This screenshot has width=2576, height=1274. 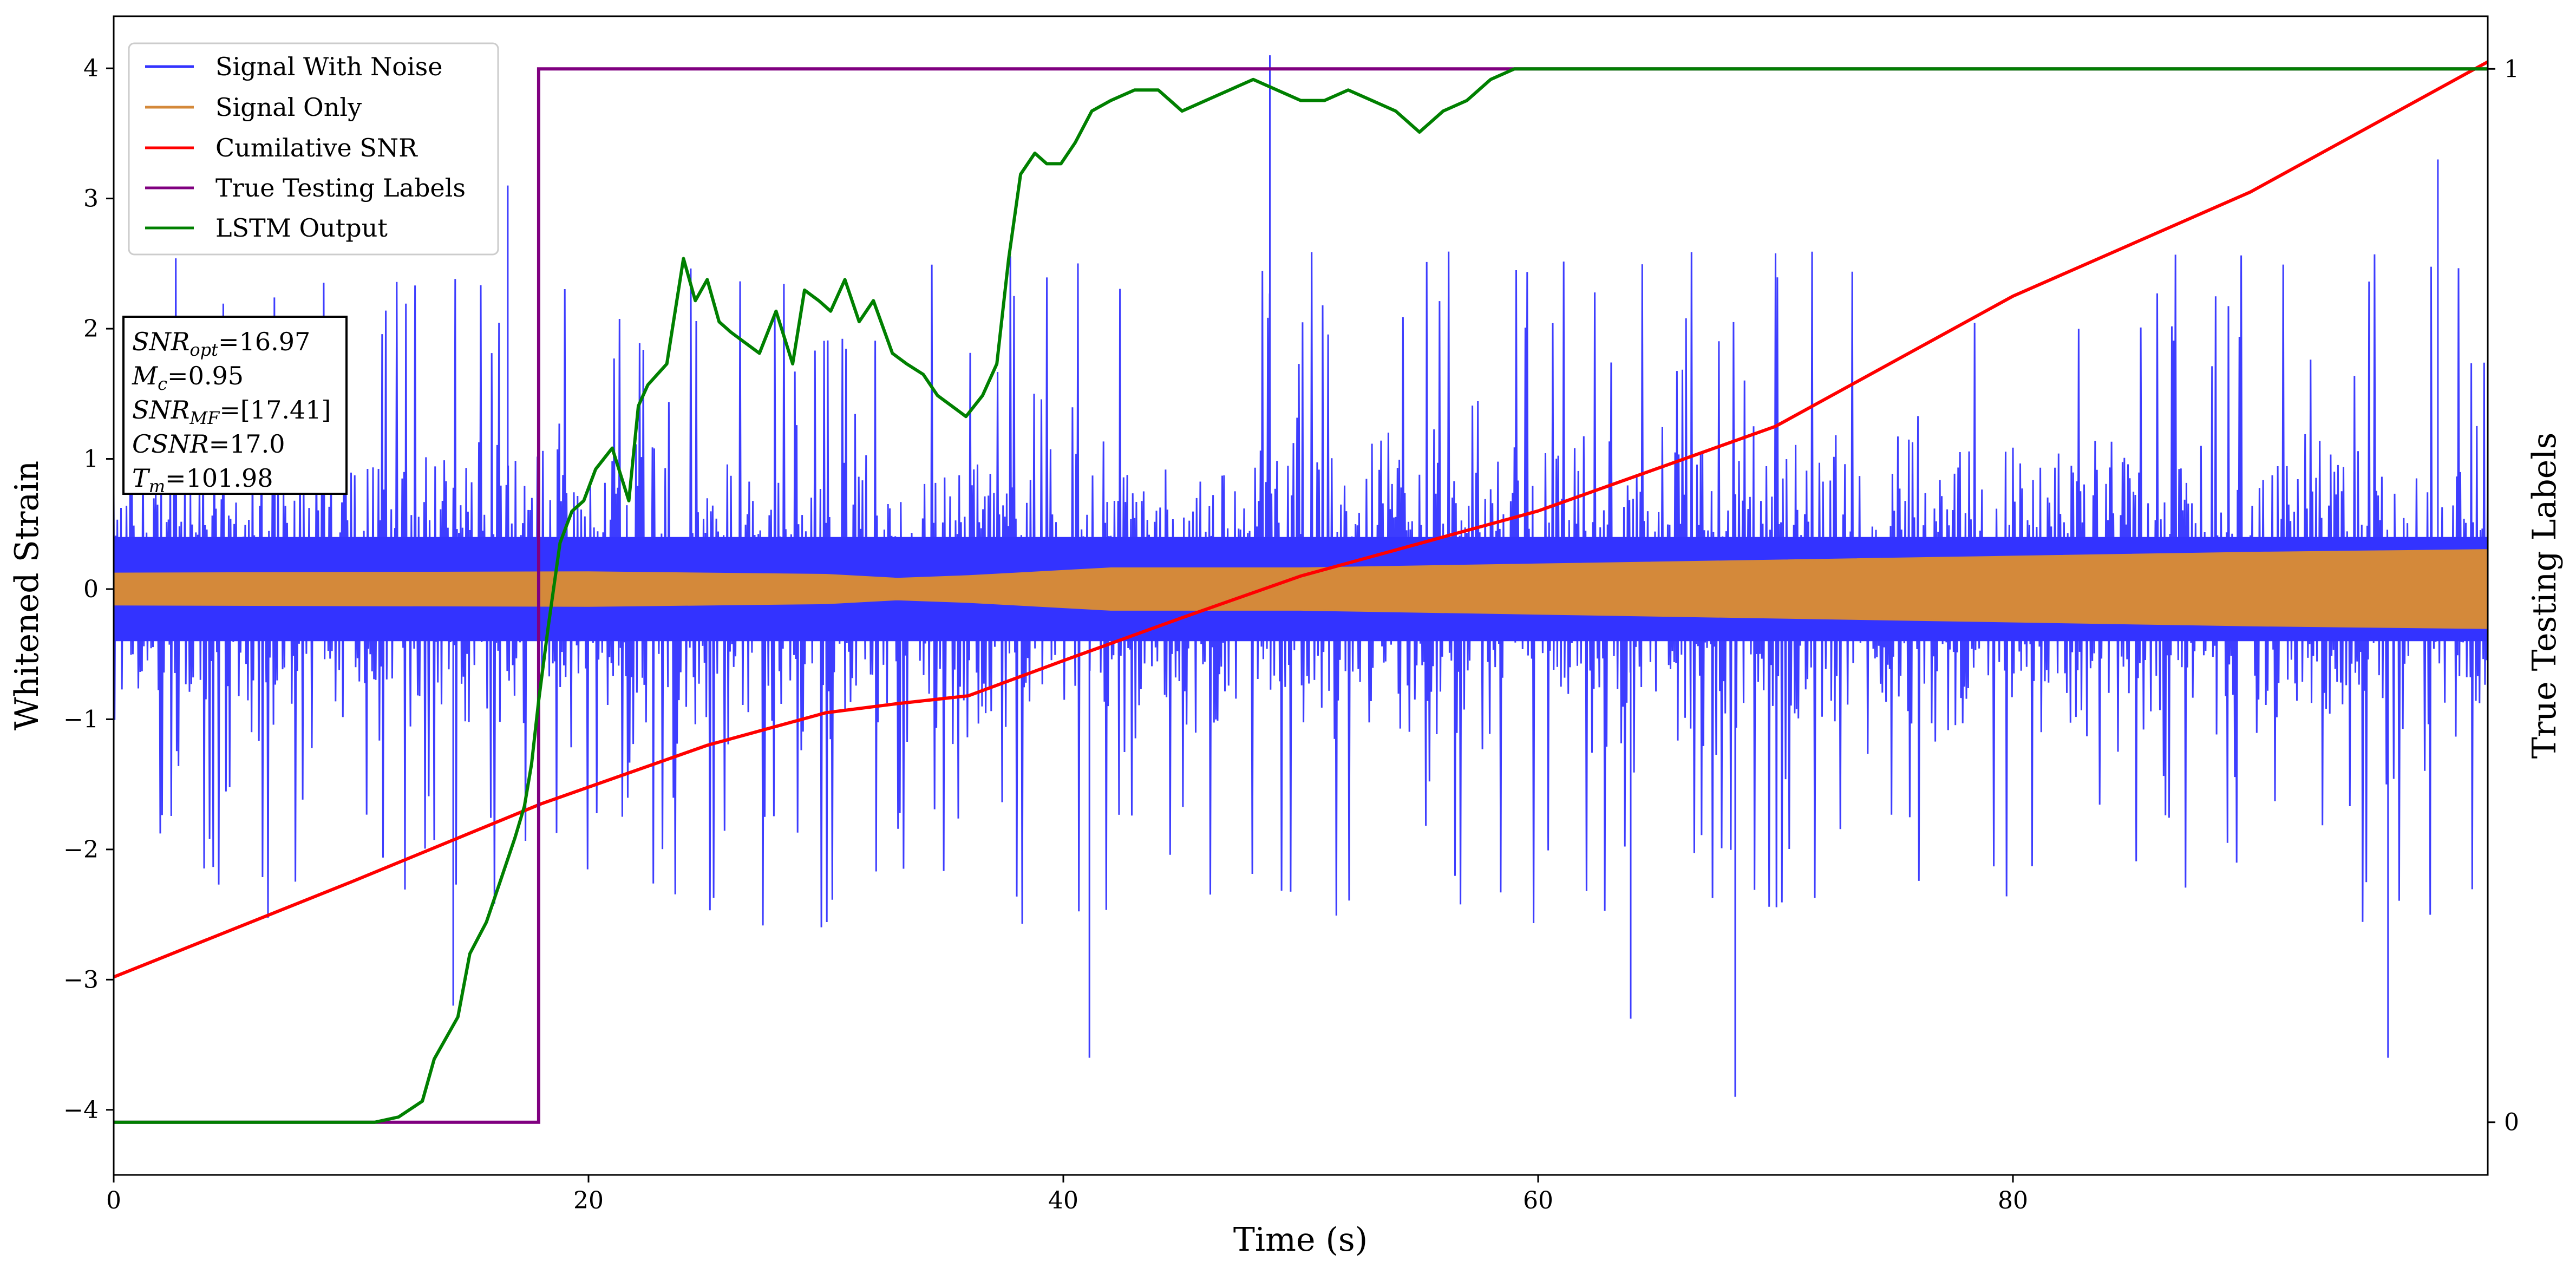 I want to click on y-tick-label: 3, so click(x=91, y=199).